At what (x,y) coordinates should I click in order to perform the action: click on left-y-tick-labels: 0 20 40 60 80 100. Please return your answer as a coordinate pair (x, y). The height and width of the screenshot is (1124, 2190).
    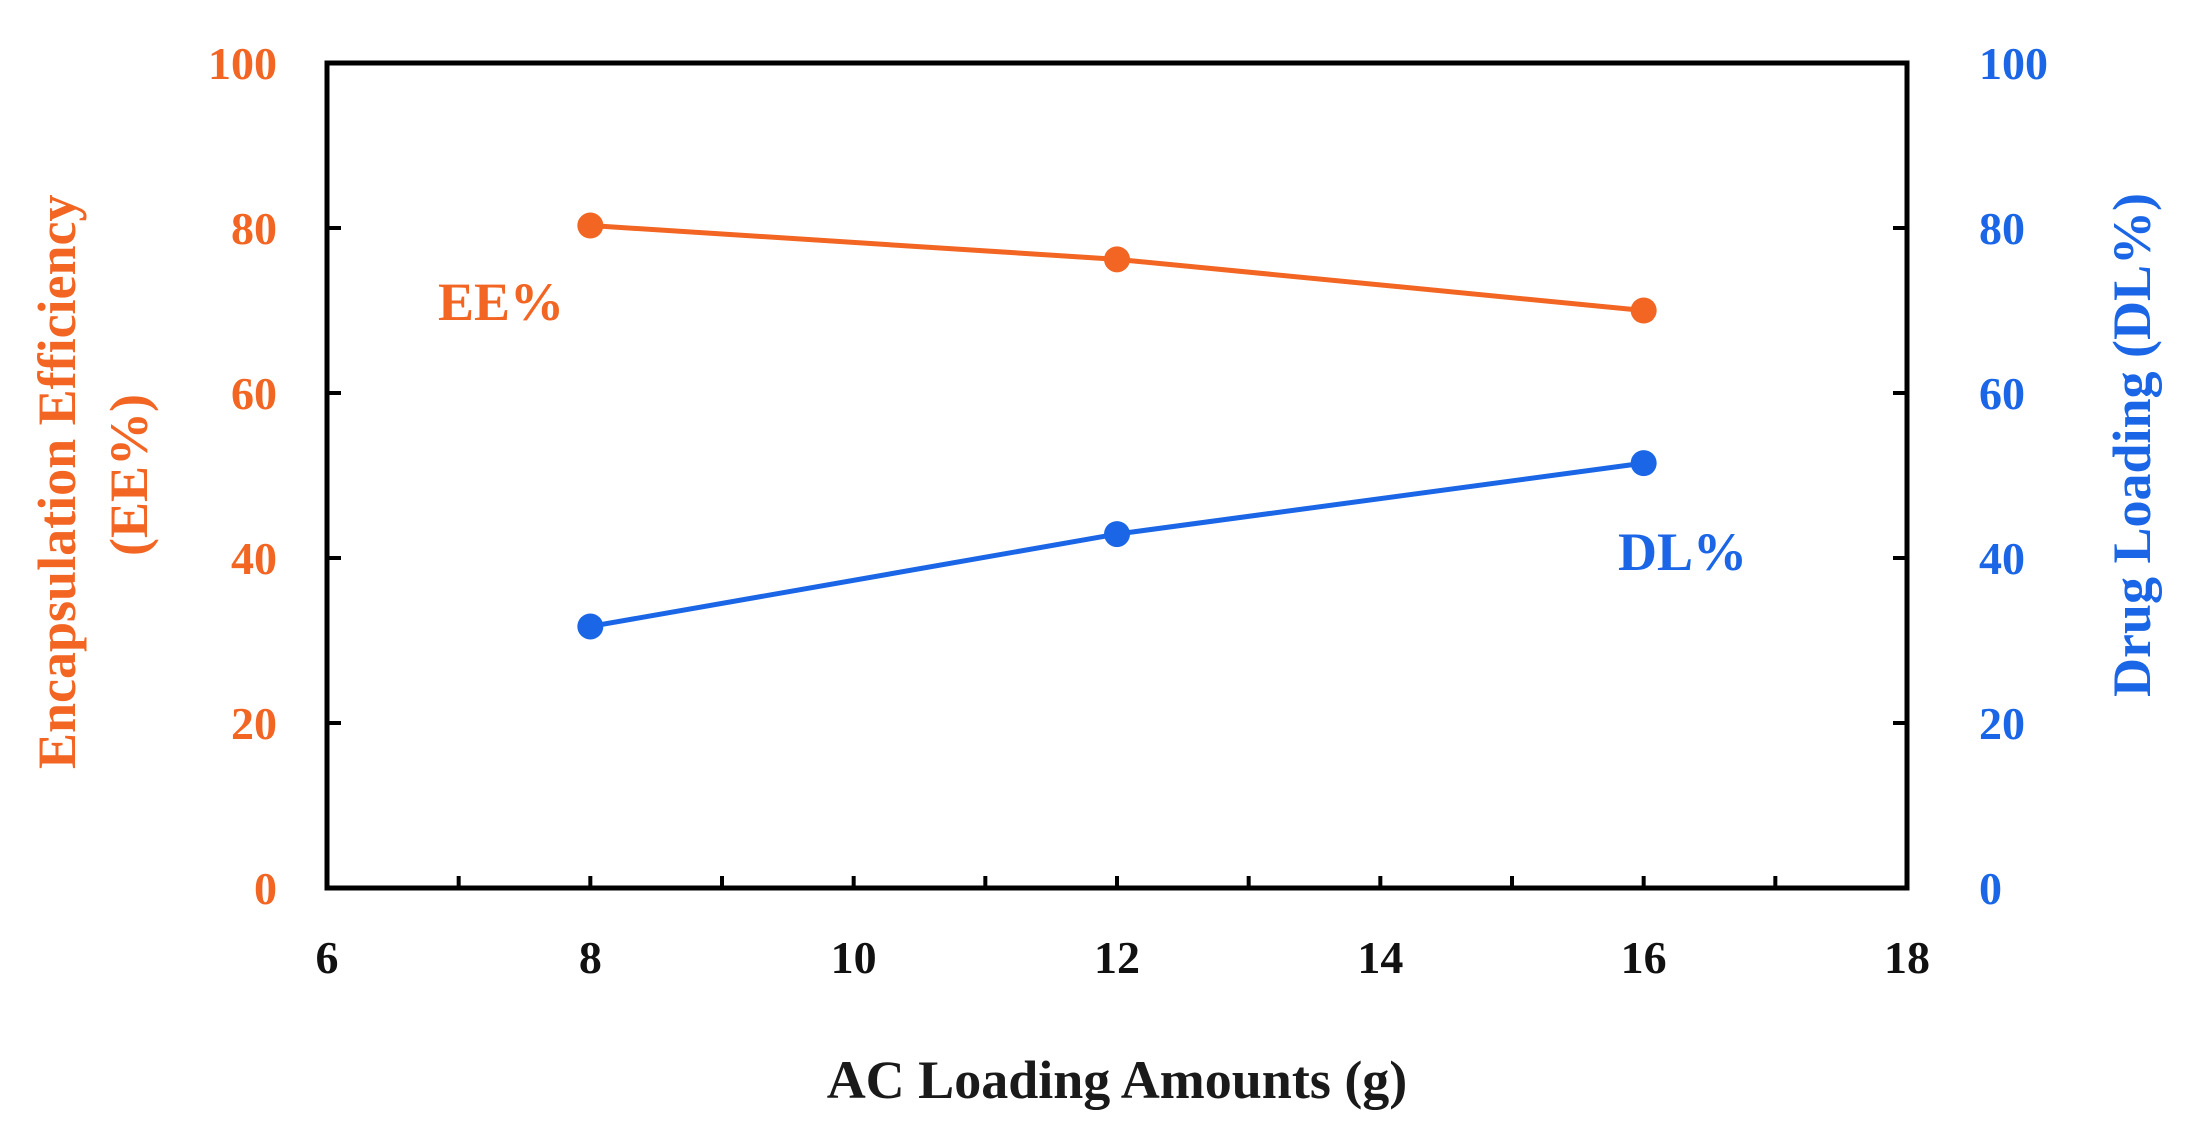
    Looking at the image, I should click on (242, 476).